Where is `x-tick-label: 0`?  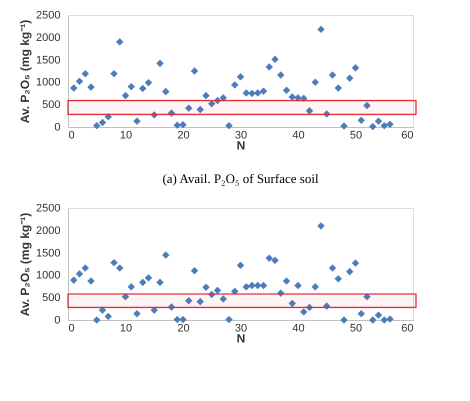
x-tick-label: 0 is located at coordinates (71, 136).